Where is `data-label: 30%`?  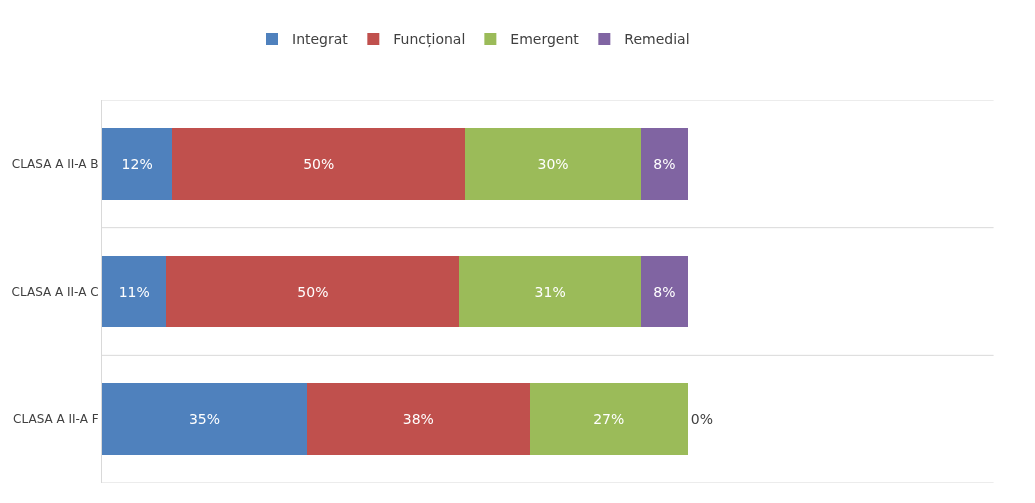
data-label: 30% is located at coordinates (553, 163).